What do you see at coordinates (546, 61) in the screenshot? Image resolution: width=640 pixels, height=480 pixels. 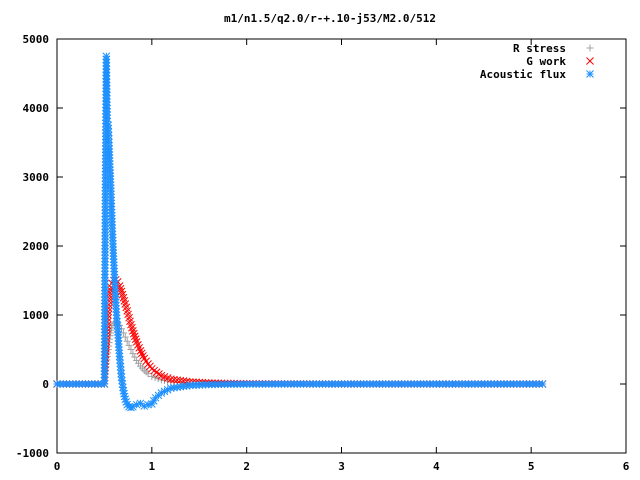 I see `legend-label: G work` at bounding box center [546, 61].